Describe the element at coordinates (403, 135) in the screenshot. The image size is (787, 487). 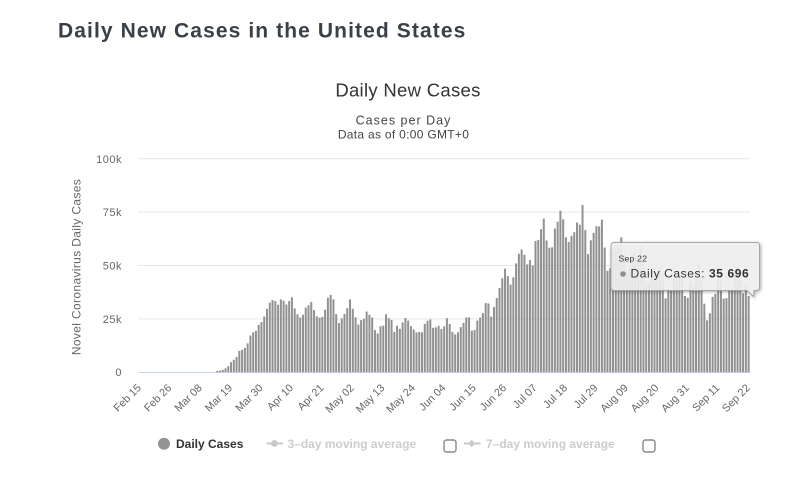
I see `svg-text: Data as of 0:00 GMT+0` at that location.